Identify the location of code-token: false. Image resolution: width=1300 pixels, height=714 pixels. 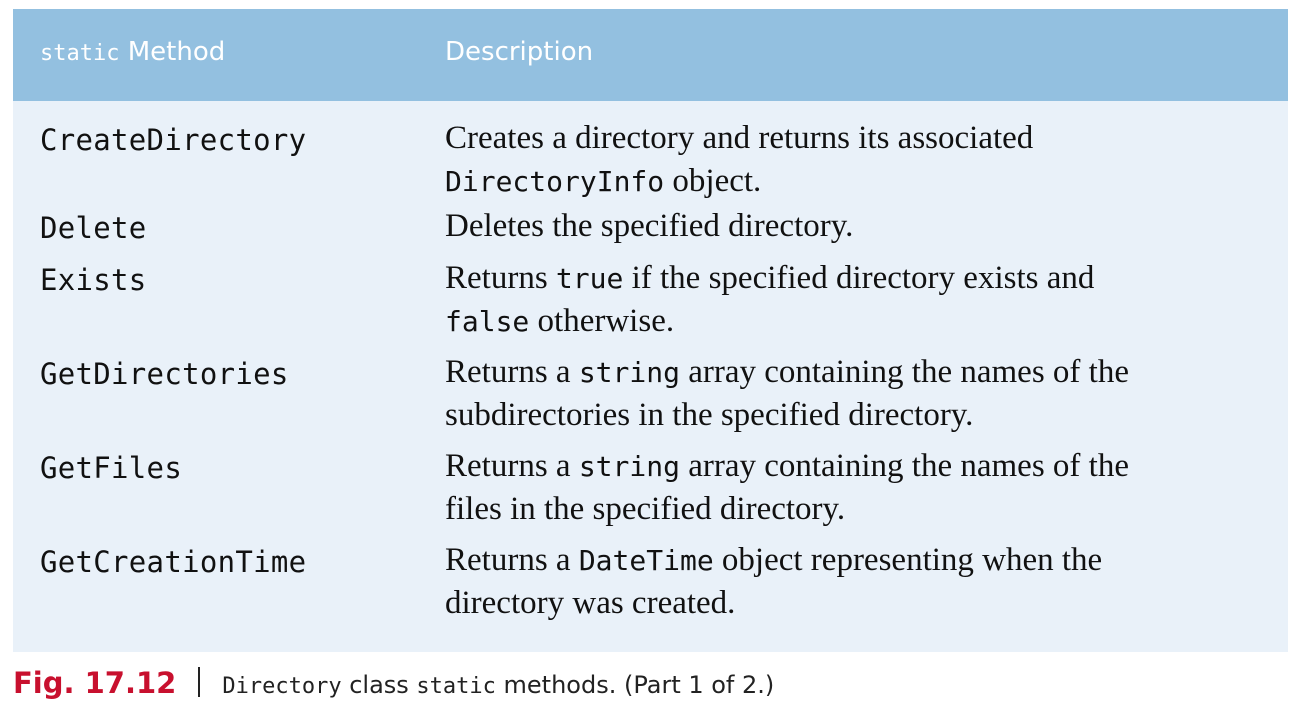
(487, 321).